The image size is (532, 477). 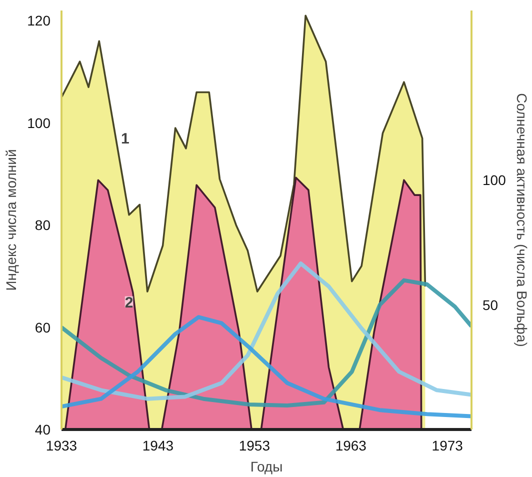 What do you see at coordinates (42, 430) in the screenshot?
I see `y-tick-label: 40` at bounding box center [42, 430].